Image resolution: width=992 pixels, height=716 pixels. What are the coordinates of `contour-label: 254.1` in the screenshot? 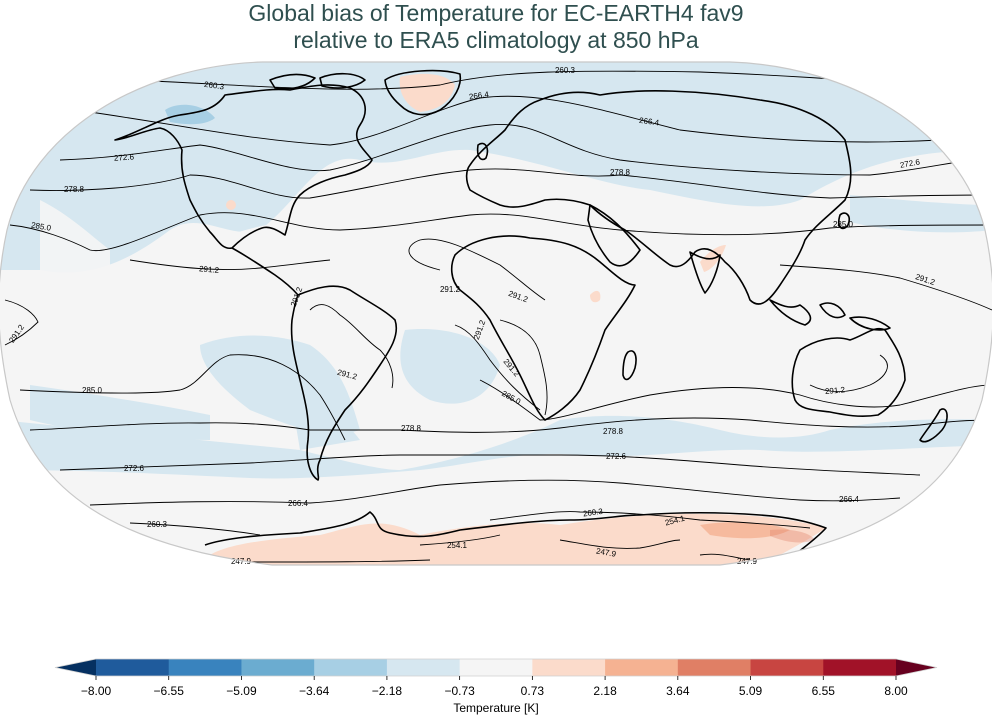 It's located at (457, 545).